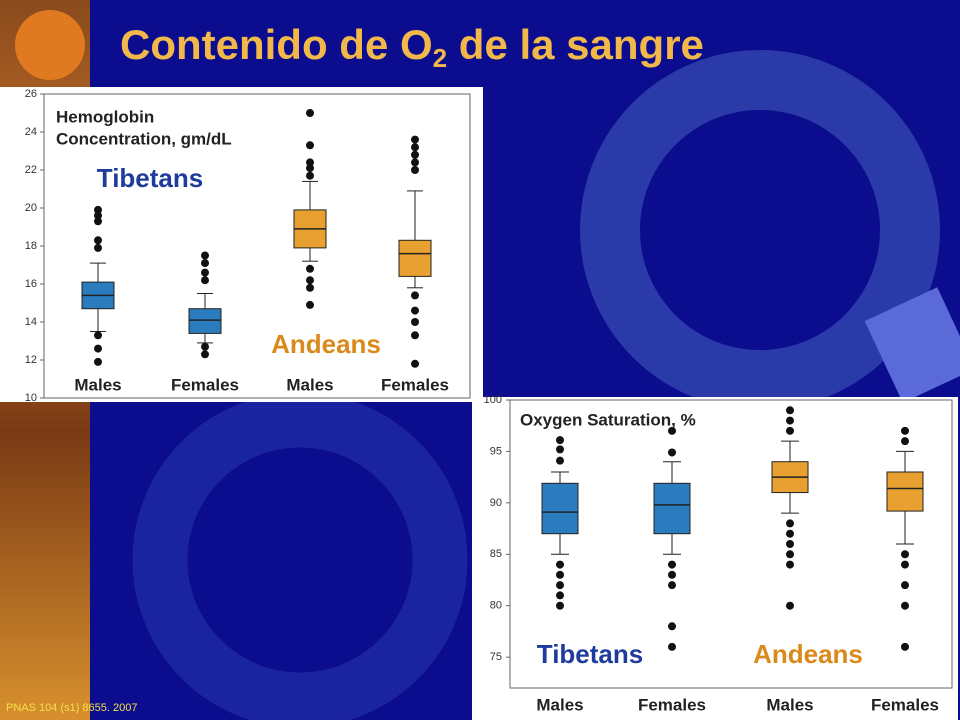  What do you see at coordinates (105, 116) in the screenshot?
I see `chart-title: Hemoglobin` at bounding box center [105, 116].